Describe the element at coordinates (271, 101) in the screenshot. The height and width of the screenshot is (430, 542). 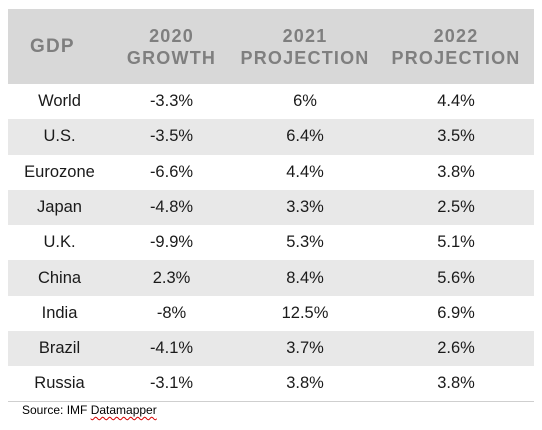
I see `table-row: World -3.3% 6% 4.4%` at that location.